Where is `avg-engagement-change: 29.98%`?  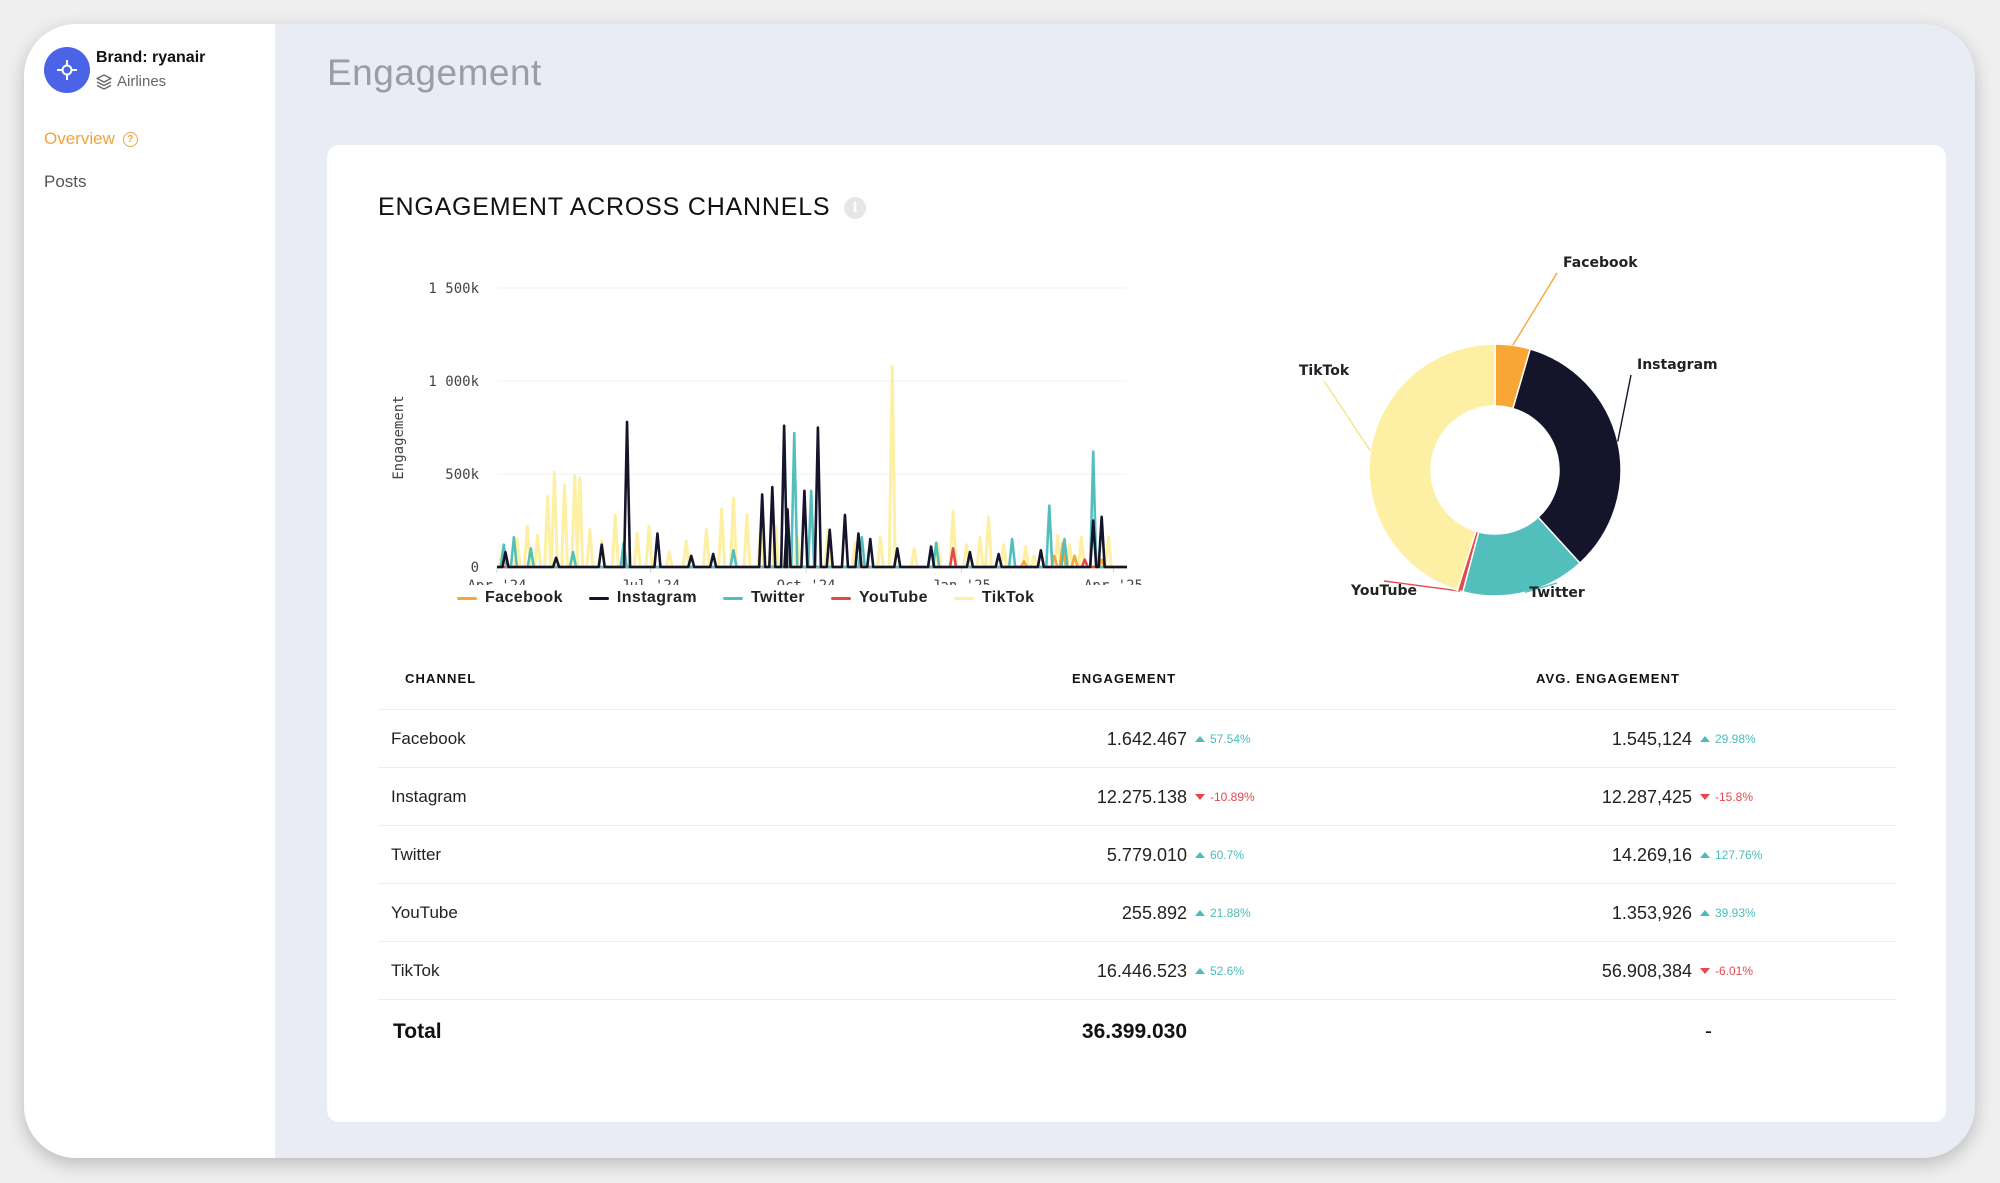 avg-engagement-change: 29.98% is located at coordinates (1728, 739).